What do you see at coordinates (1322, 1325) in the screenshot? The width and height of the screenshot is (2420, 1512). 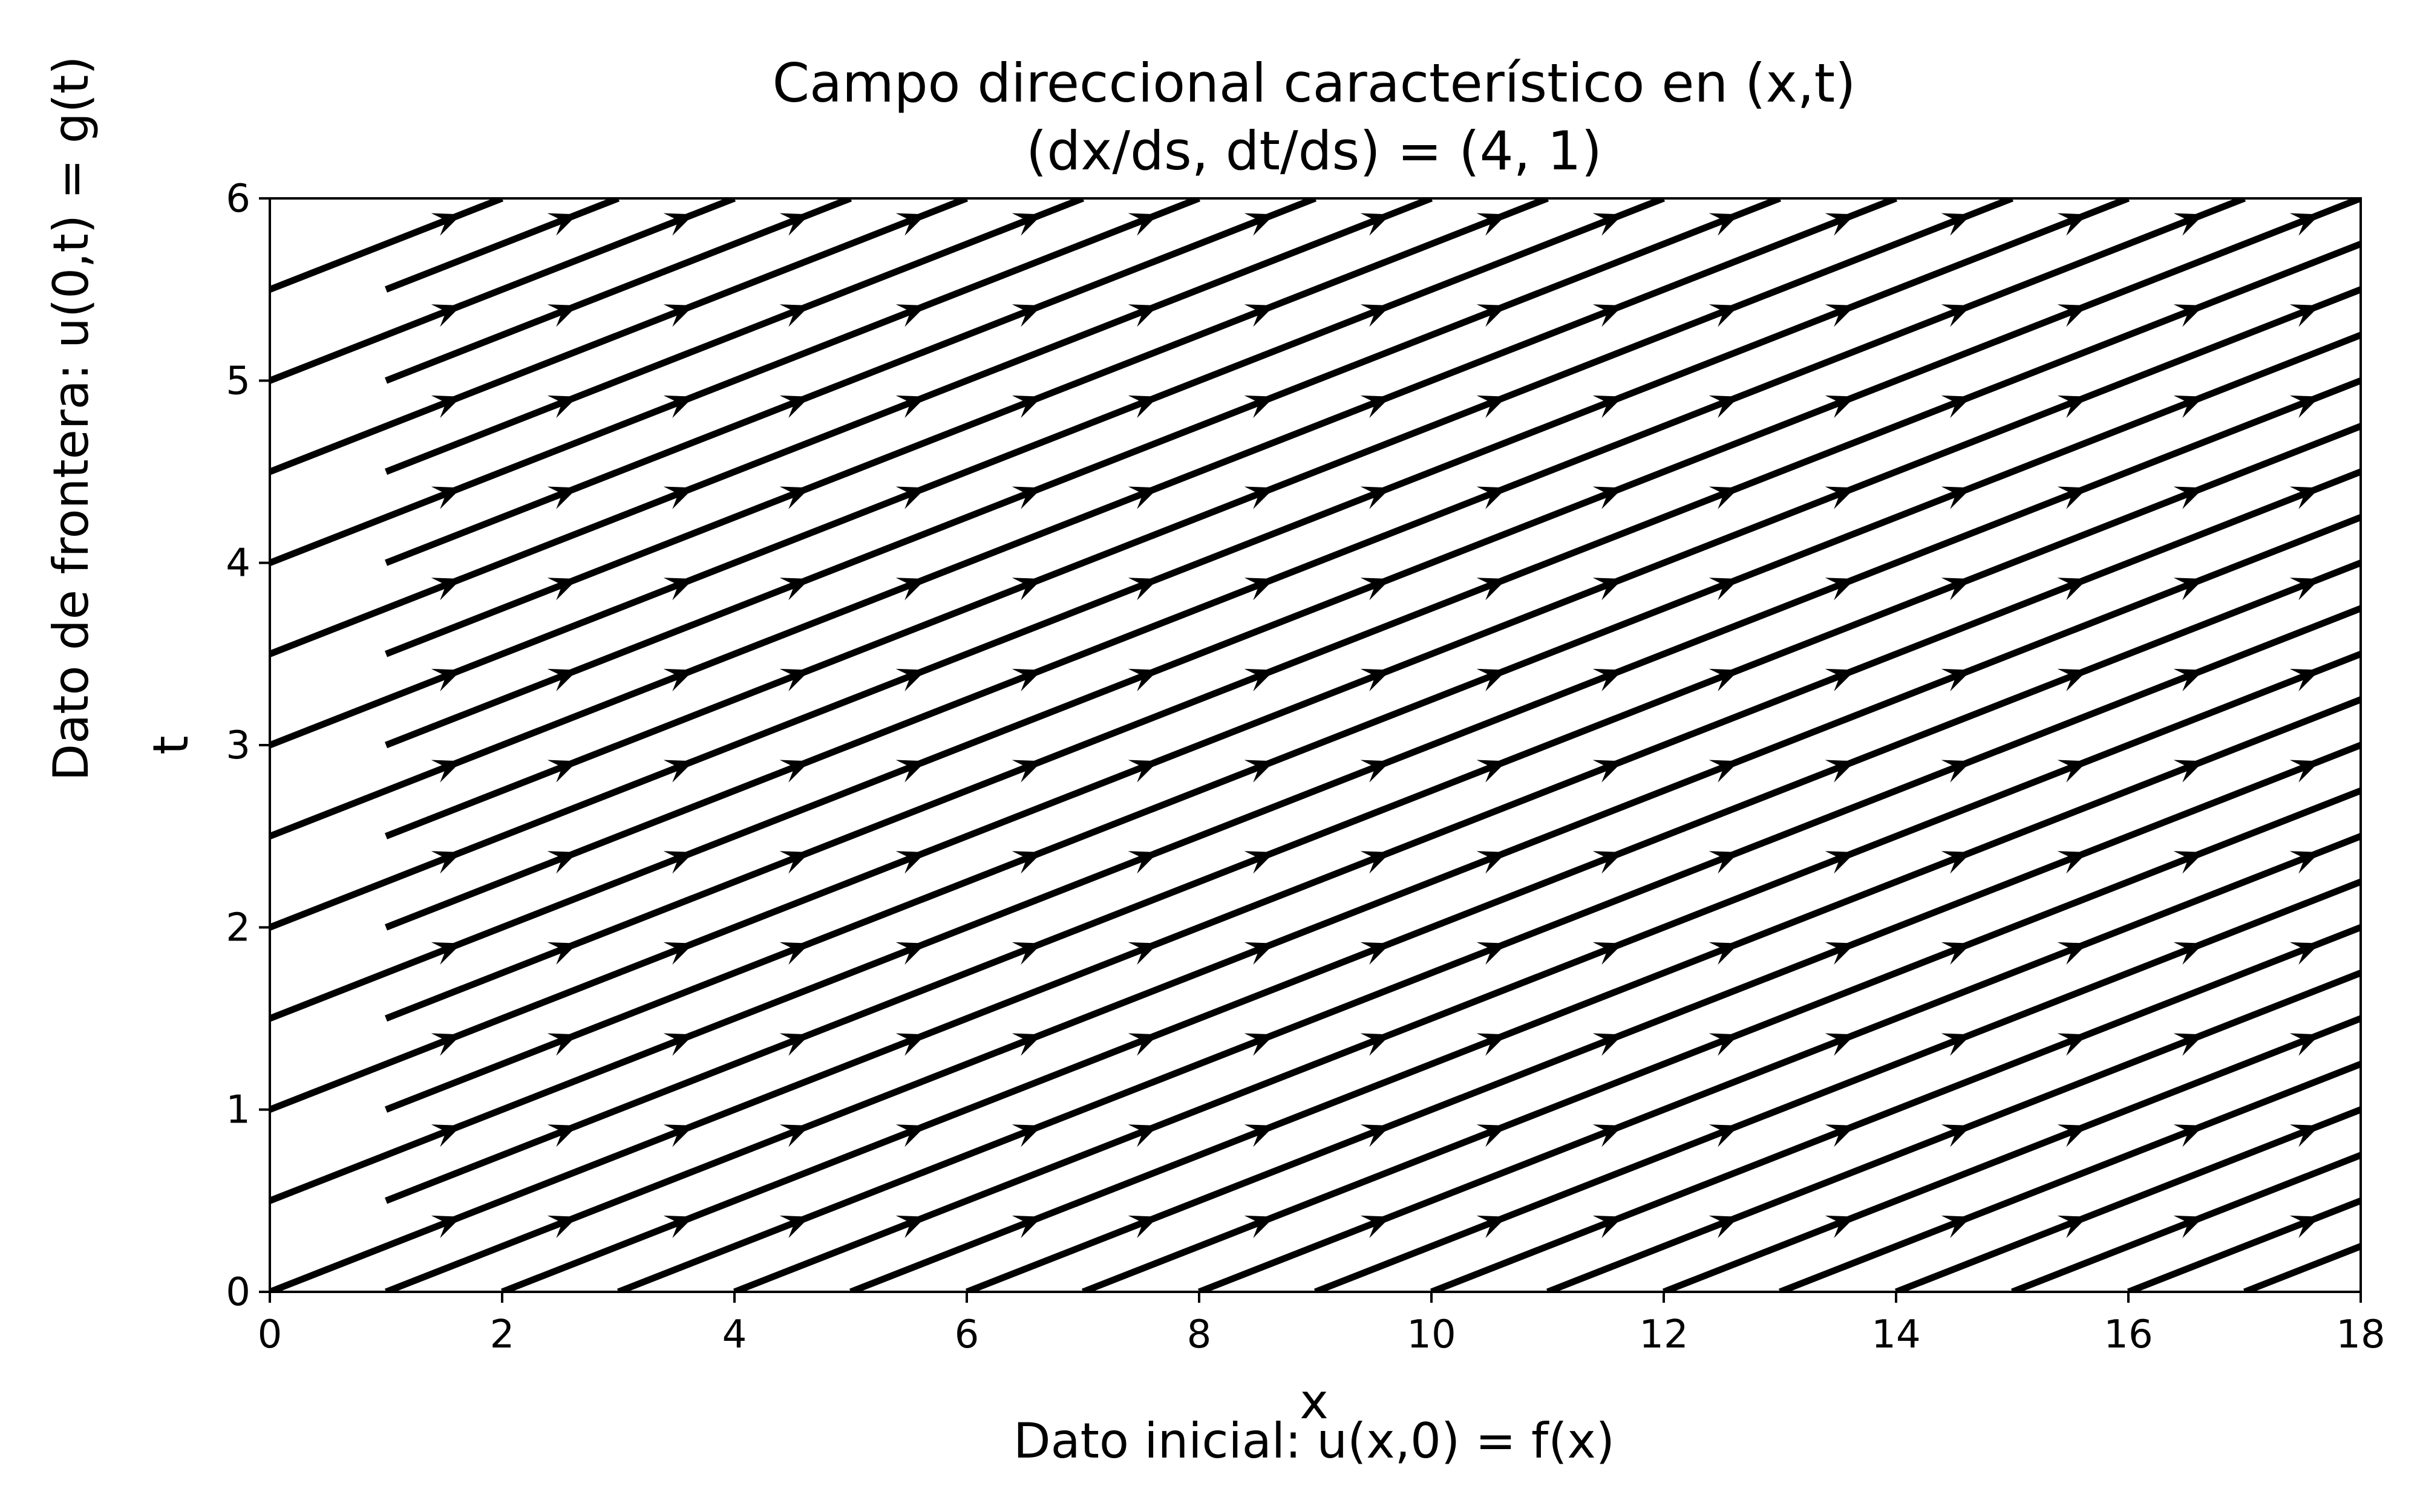 I see `x-axis-ticks: 0 2 4 6 8 10 12 14 16 18` at bounding box center [1322, 1325].